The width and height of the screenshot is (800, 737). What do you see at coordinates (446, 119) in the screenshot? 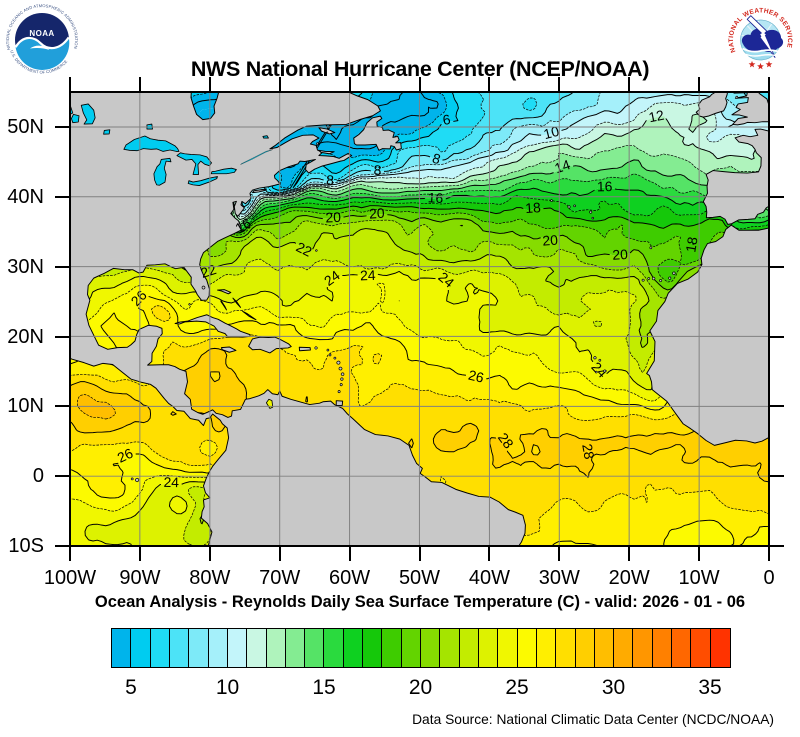
I see `svg-text: 6` at bounding box center [446, 119].